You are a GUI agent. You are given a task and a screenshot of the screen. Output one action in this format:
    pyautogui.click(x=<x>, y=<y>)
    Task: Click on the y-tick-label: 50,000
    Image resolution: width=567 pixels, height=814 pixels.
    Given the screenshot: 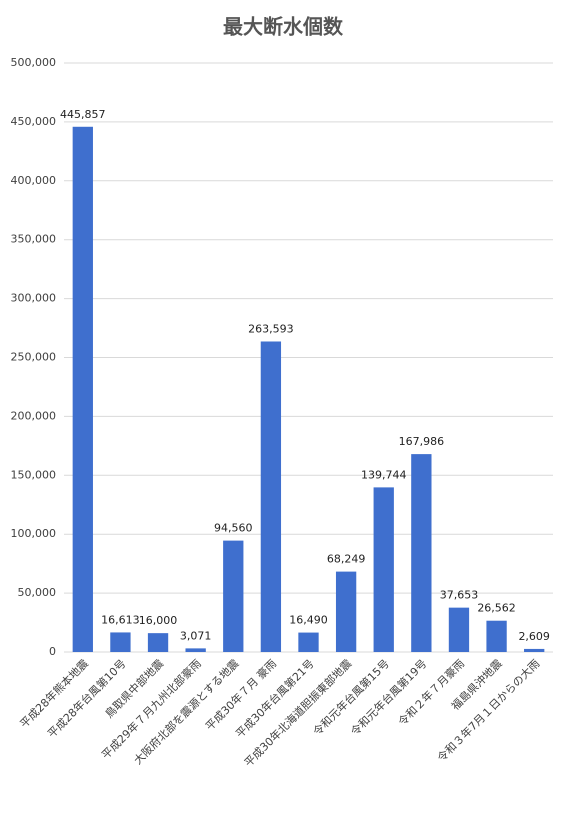 What is the action you would take?
    pyautogui.click(x=37, y=592)
    